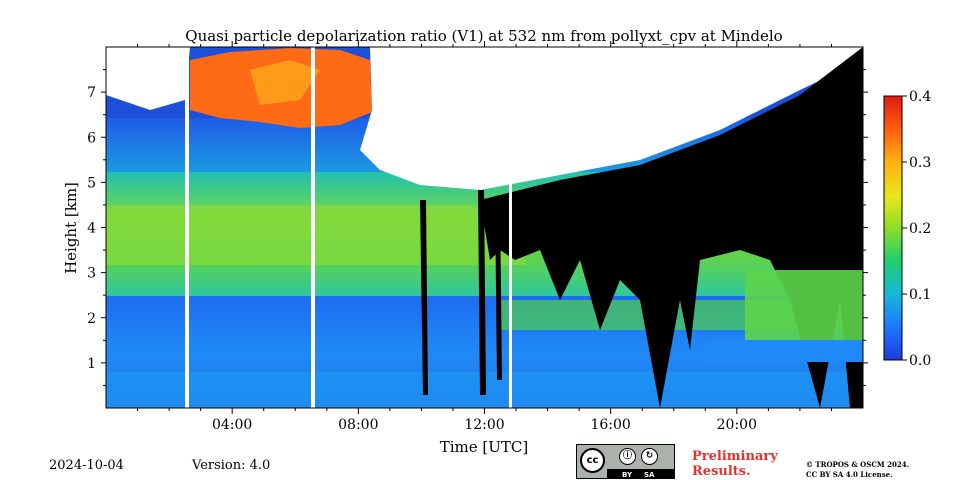 Image resolution: width=960 pixels, height=480 pixels. Describe the element at coordinates (858, 464) in the screenshot. I see `copyright-line-1: © TROPOS & OSCM 2024.` at that location.